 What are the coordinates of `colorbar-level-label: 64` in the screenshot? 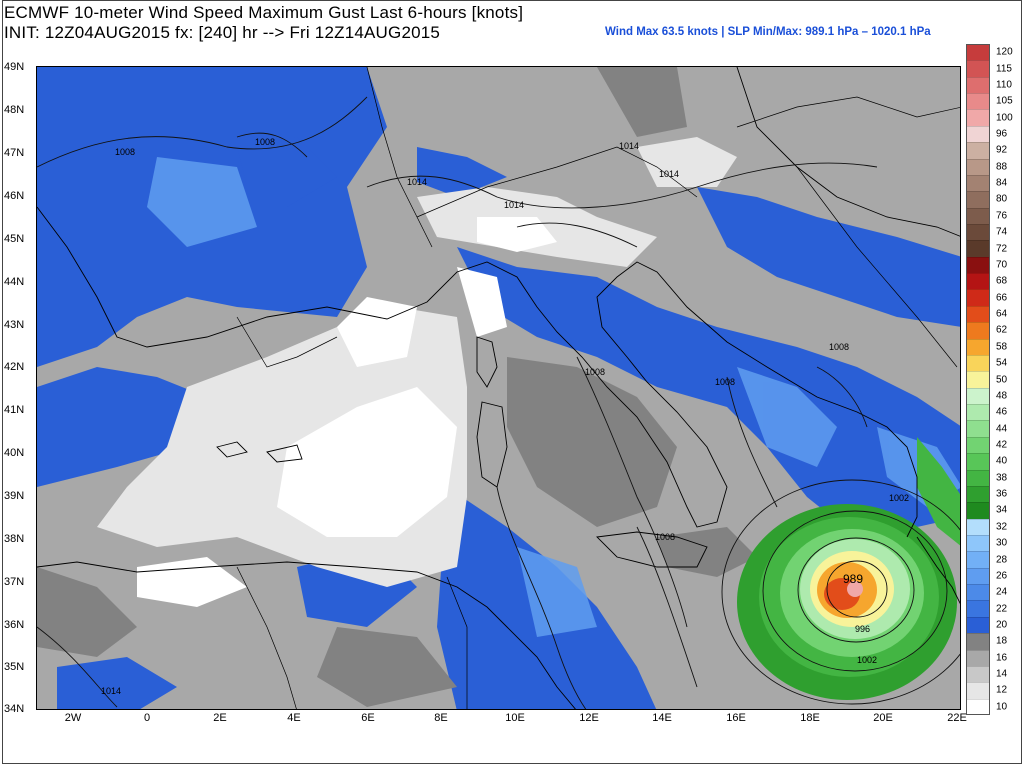 It's located at (1002, 314).